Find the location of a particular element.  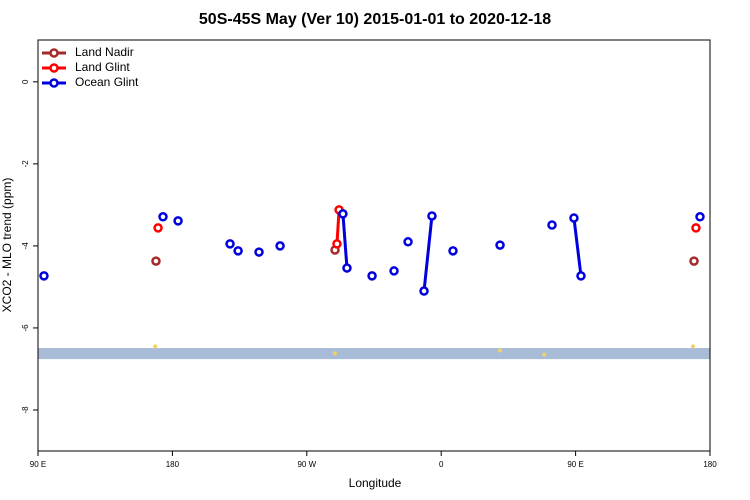

x-tick-label: 0 is located at coordinates (441, 464).